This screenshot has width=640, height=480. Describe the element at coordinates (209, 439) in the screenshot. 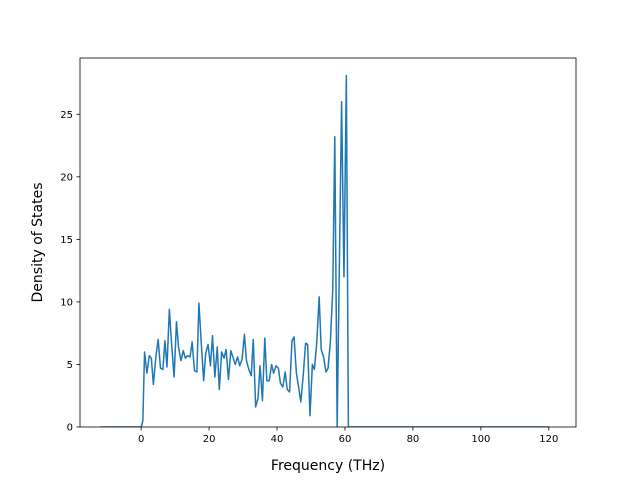

I see `x-tick-label: 20` at that location.